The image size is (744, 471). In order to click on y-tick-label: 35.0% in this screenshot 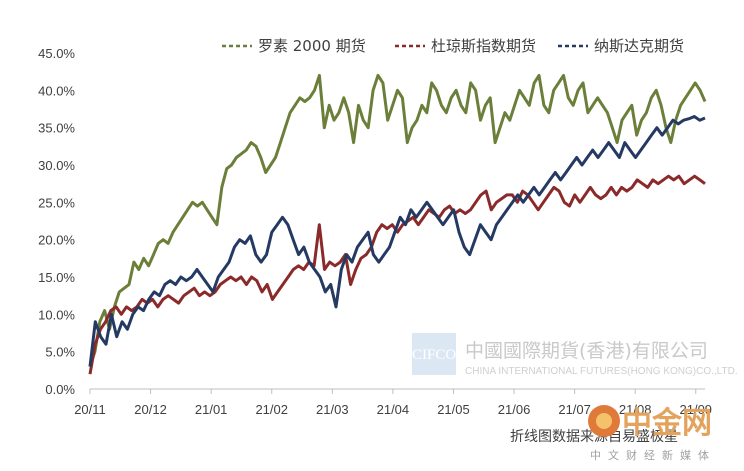, I will do `click(56, 128)`.